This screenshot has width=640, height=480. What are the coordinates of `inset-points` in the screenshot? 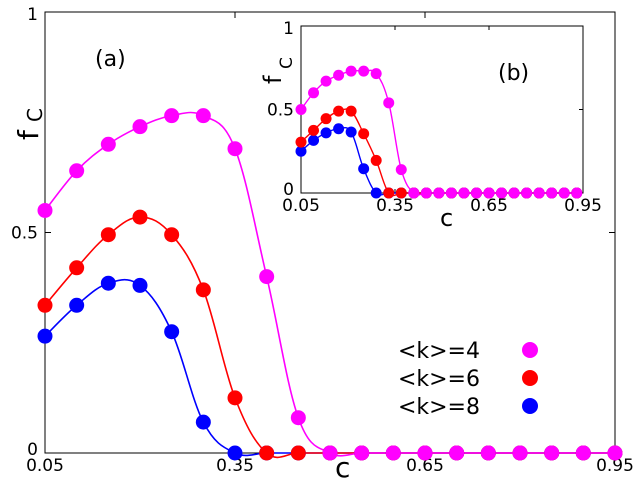 It's located at (439, 132).